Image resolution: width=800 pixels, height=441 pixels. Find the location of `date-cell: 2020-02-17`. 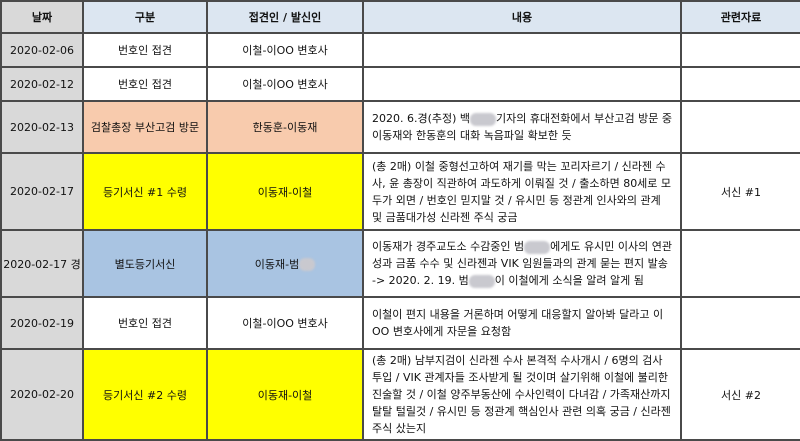

date-cell: 2020-02-17 is located at coordinates (42, 191).